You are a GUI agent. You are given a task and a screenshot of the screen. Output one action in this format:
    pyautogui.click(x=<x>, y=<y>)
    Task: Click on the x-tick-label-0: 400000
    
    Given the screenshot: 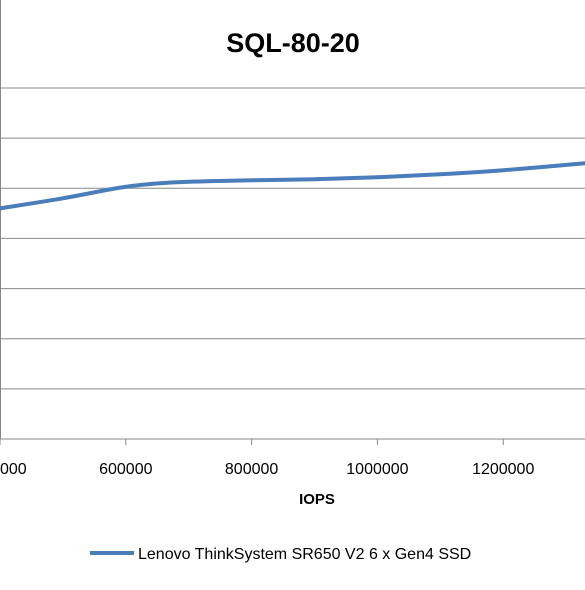 What is the action you would take?
    pyautogui.click(x=13, y=469)
    